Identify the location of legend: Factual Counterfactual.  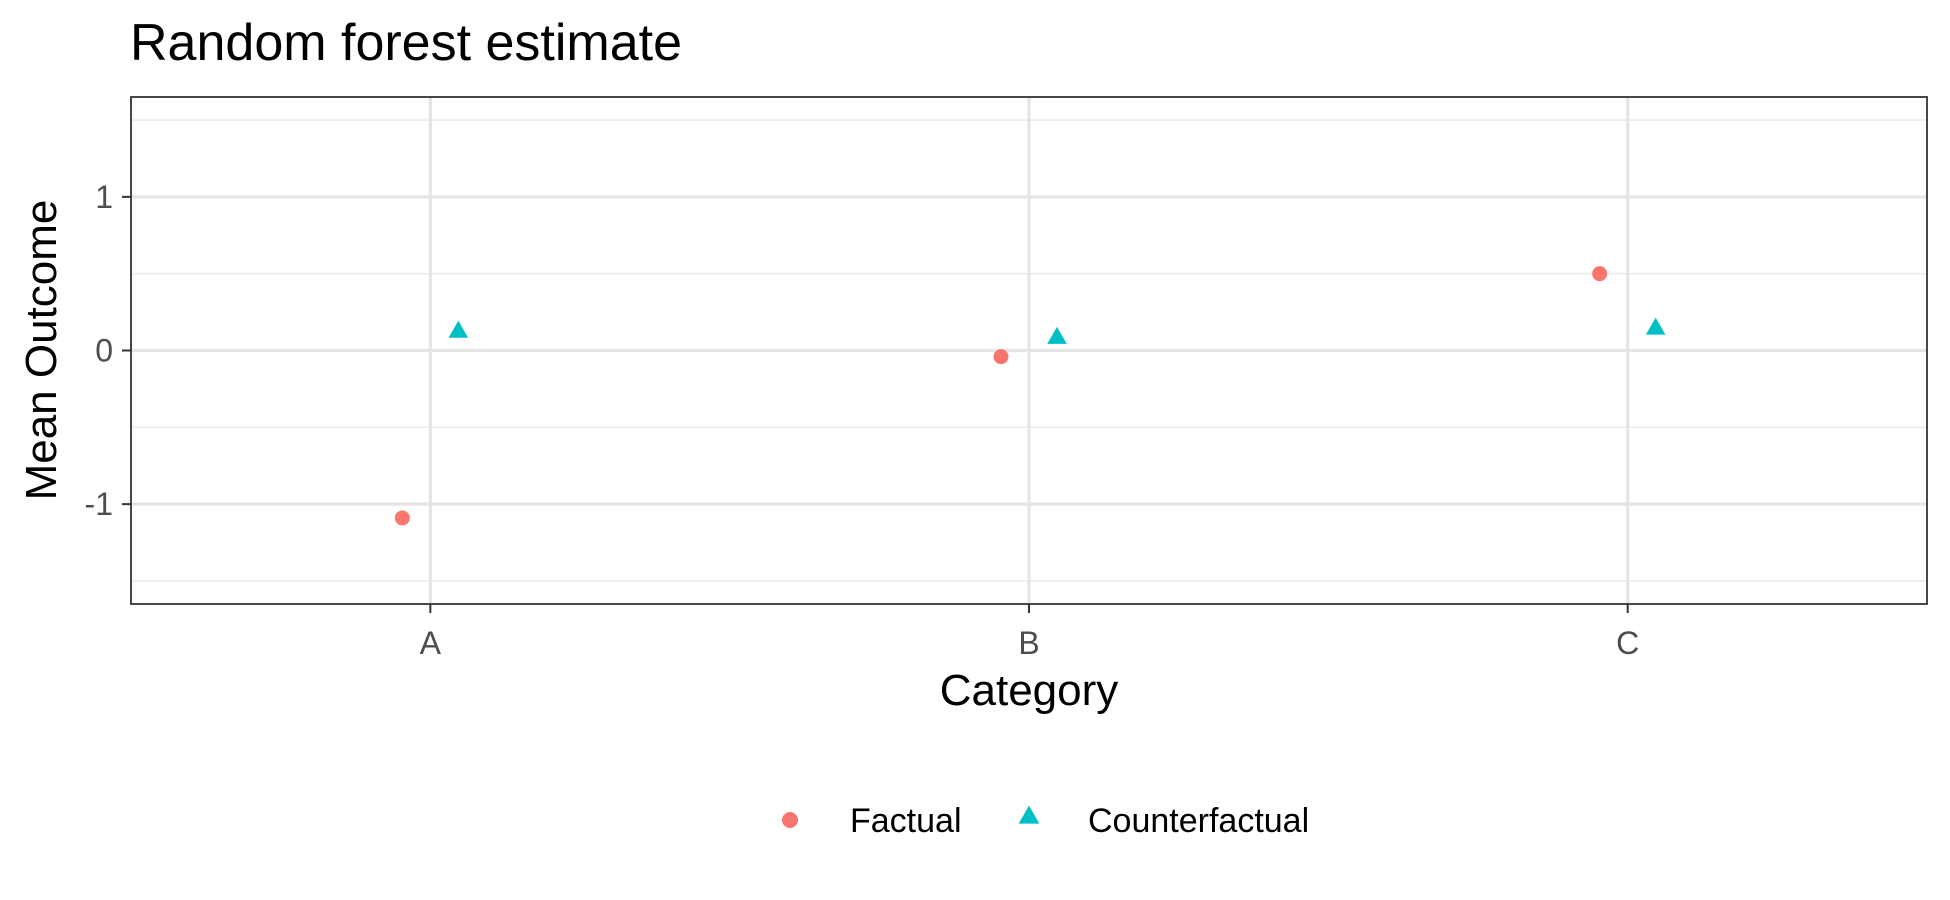
(1045, 821).